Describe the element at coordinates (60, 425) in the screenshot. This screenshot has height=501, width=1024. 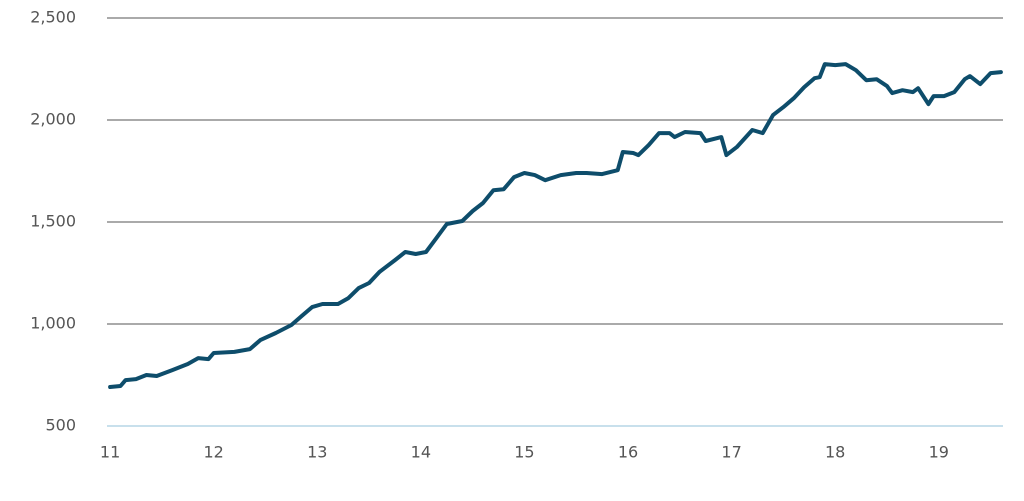
I see `y-tick-label: 500` at that location.